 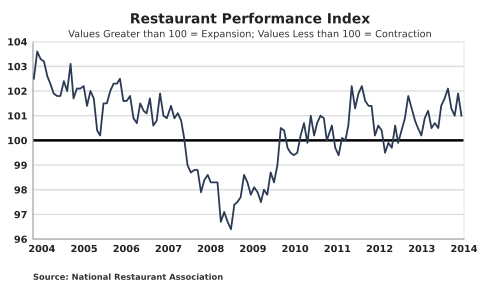 What do you see at coordinates (250, 18) in the screenshot?
I see `chart-title: Restaurant Performance Index` at bounding box center [250, 18].